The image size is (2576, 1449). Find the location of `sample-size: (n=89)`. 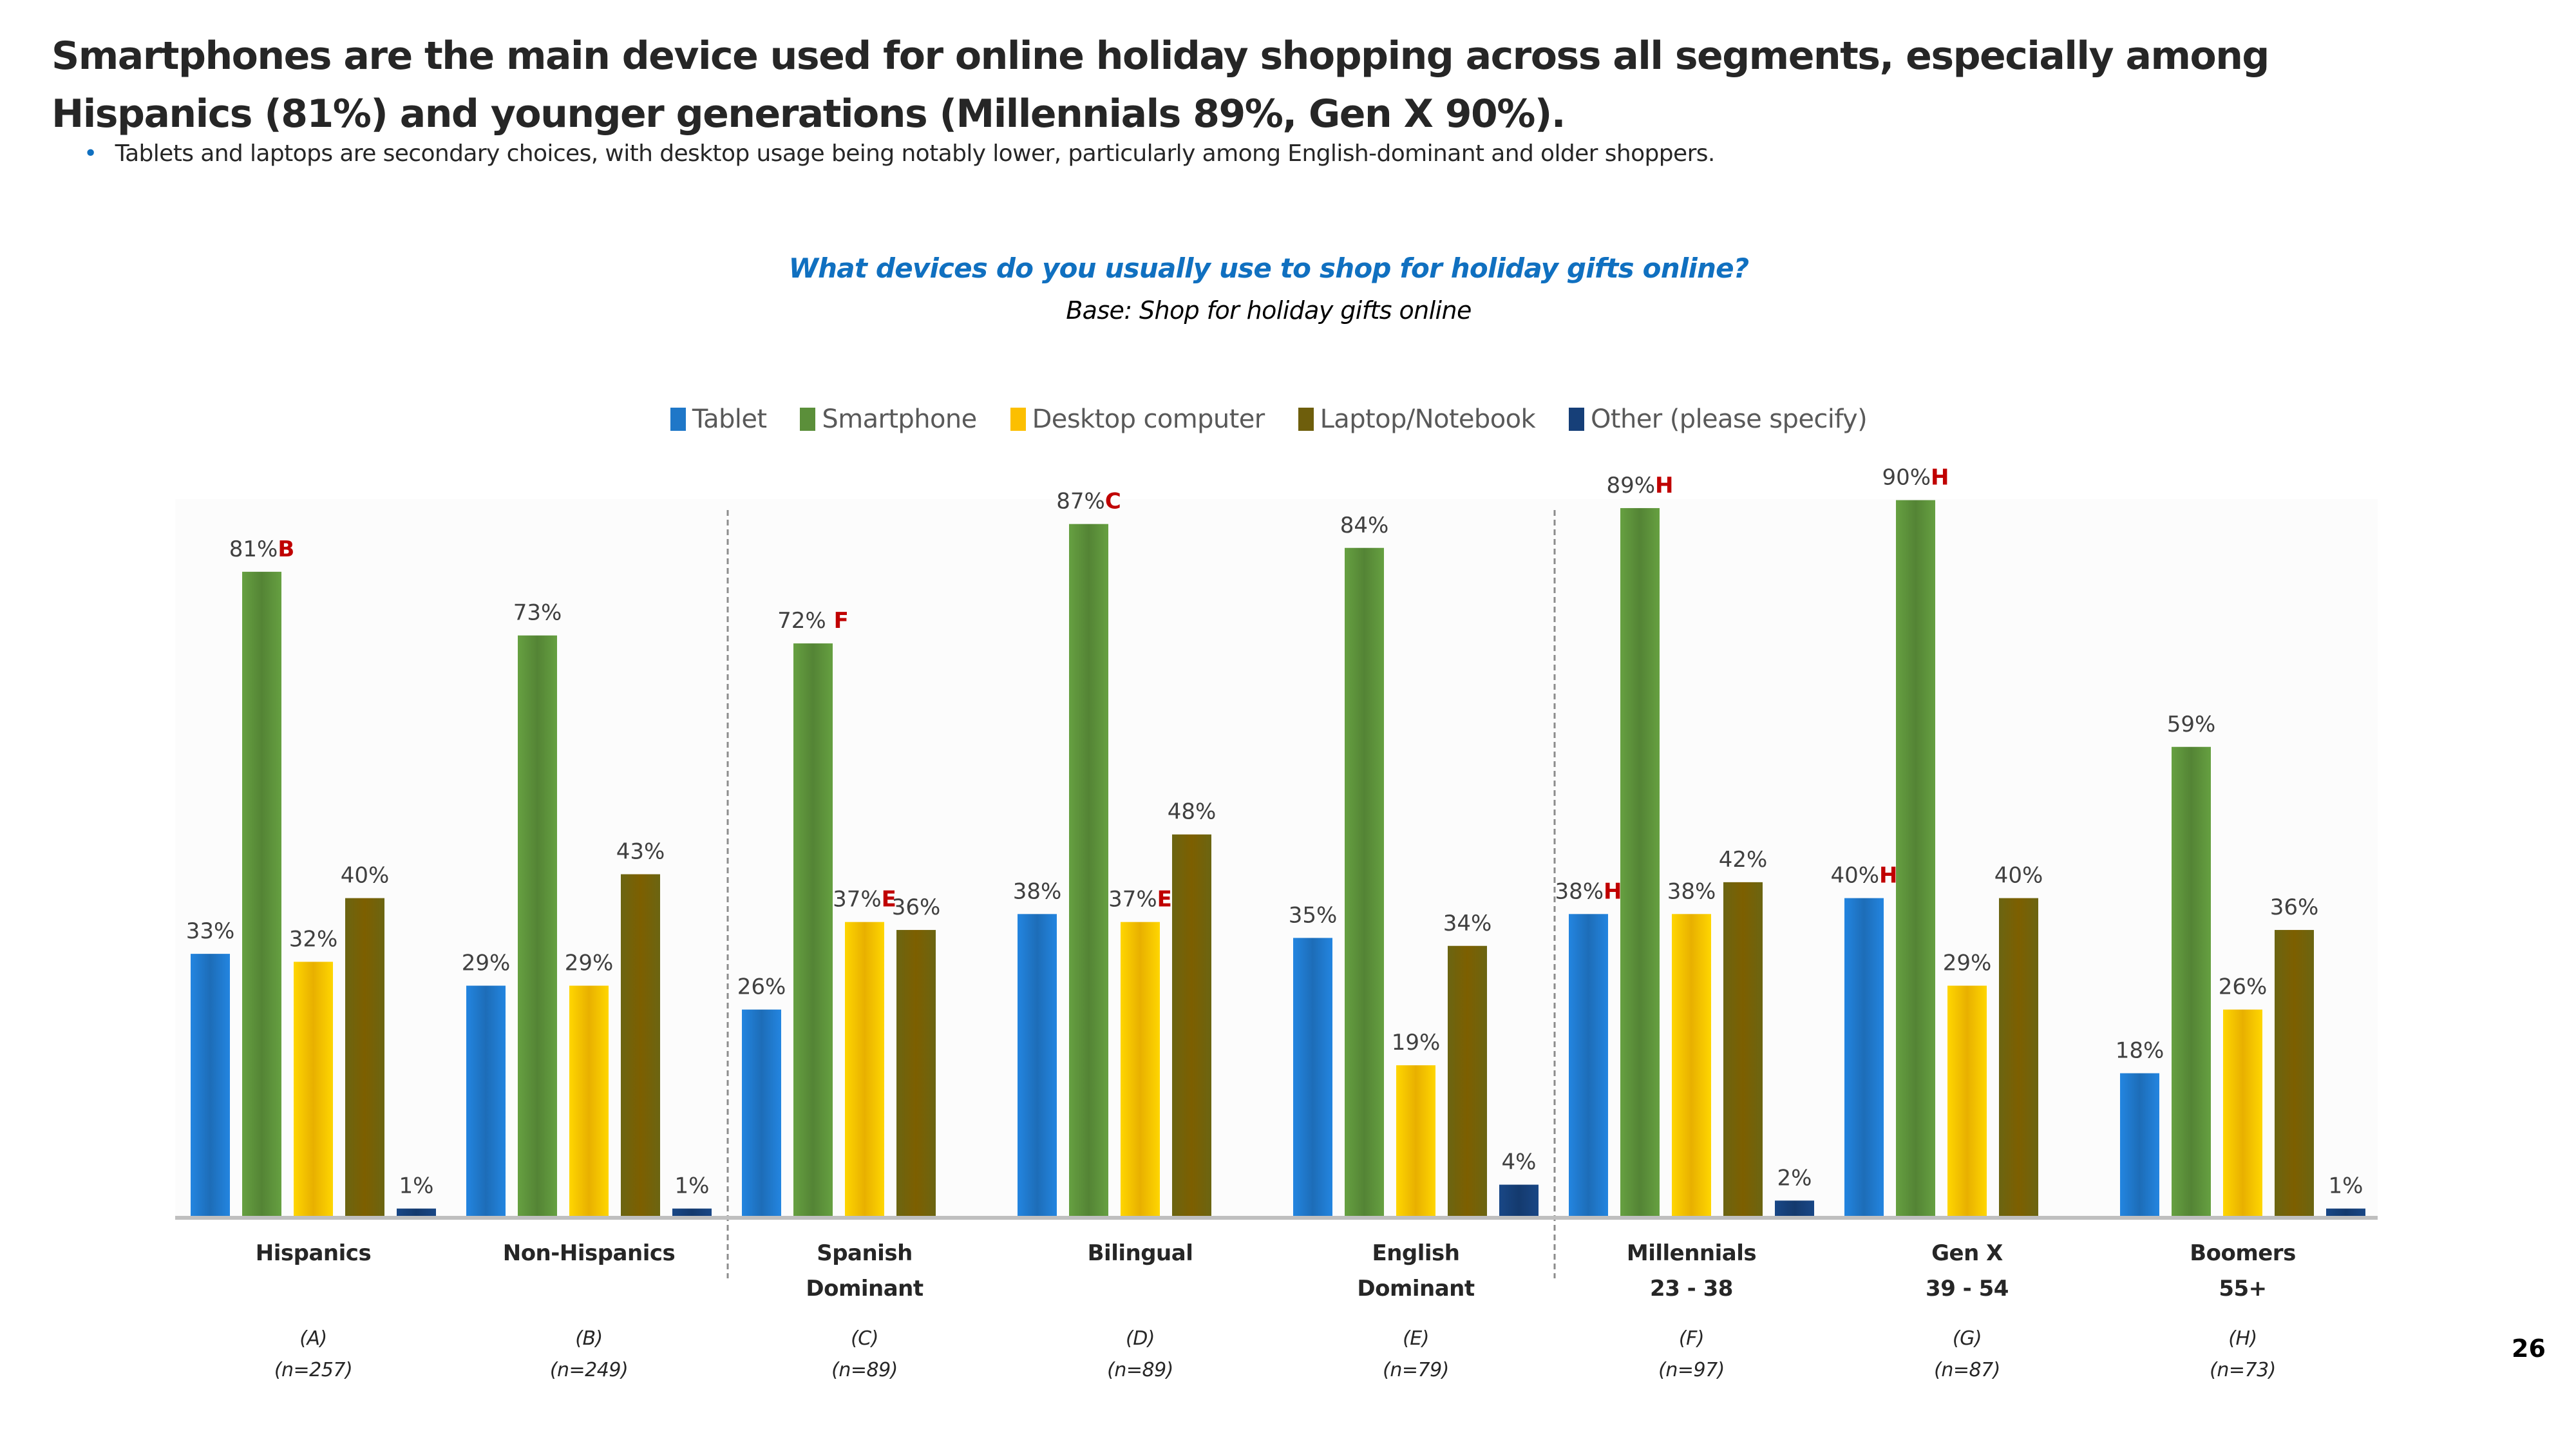

sample-size: (n=89) is located at coordinates (865, 1370).